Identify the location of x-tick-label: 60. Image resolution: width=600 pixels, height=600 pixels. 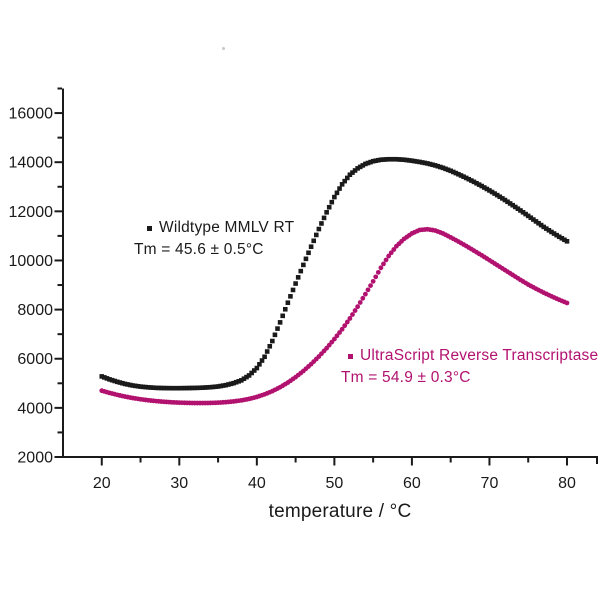
(412, 483).